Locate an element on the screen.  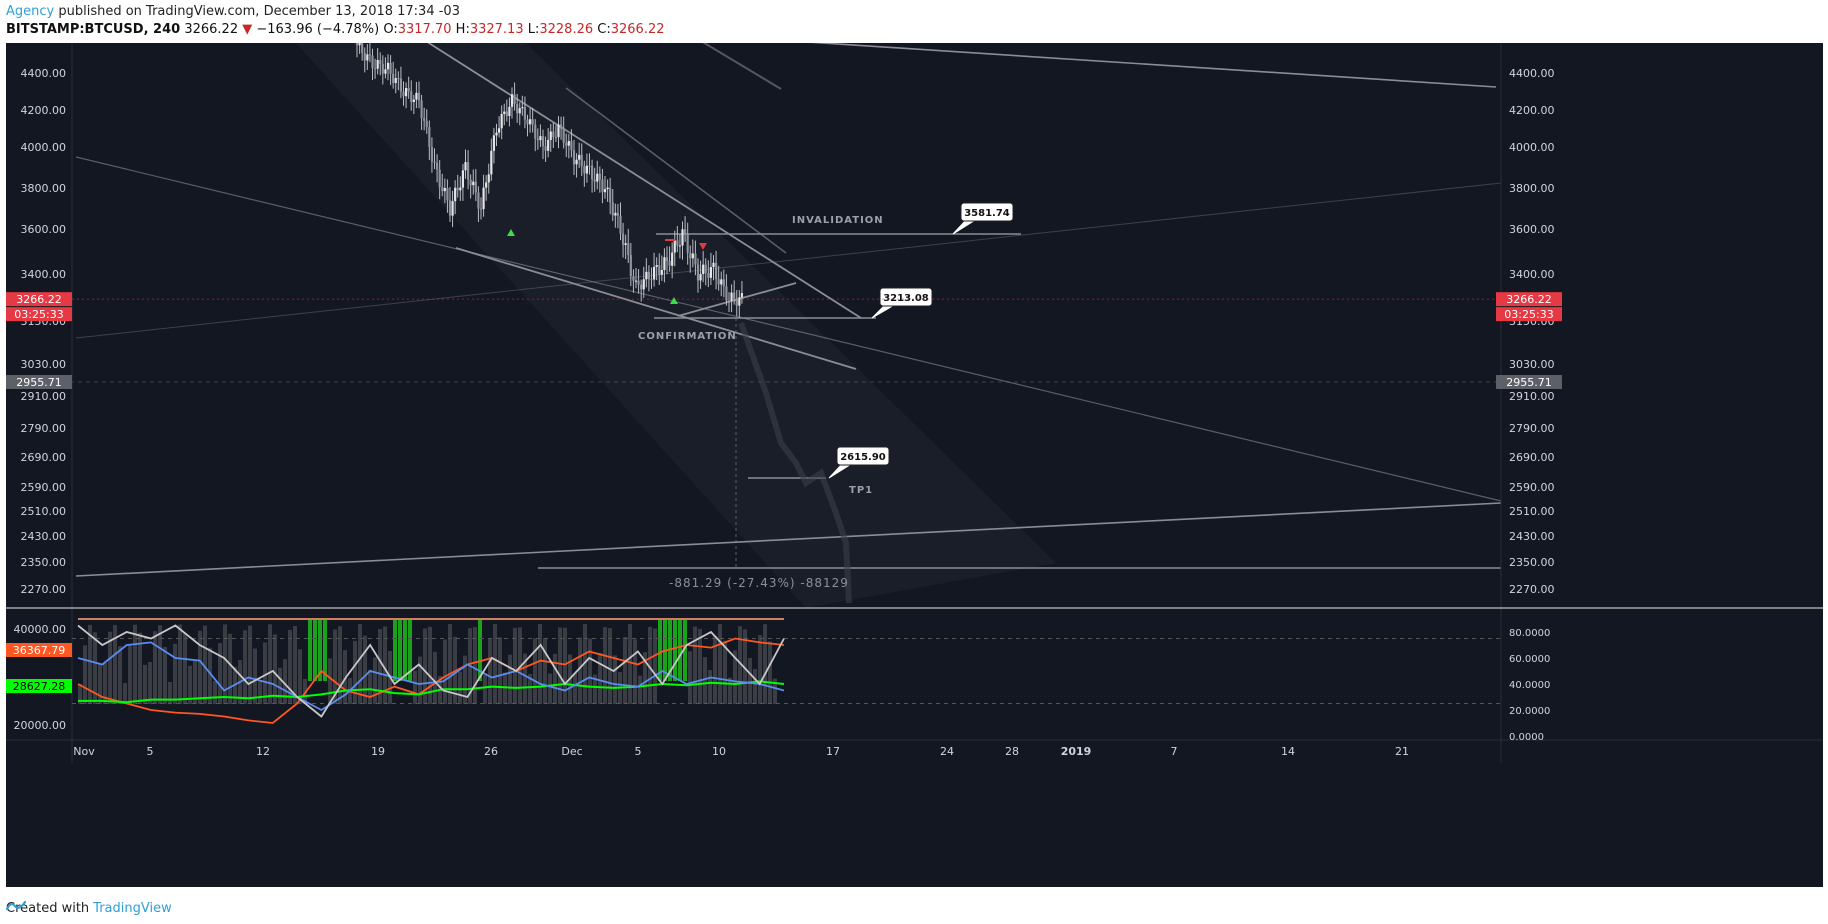
x-tick-label: 19 is located at coordinates (378, 751).